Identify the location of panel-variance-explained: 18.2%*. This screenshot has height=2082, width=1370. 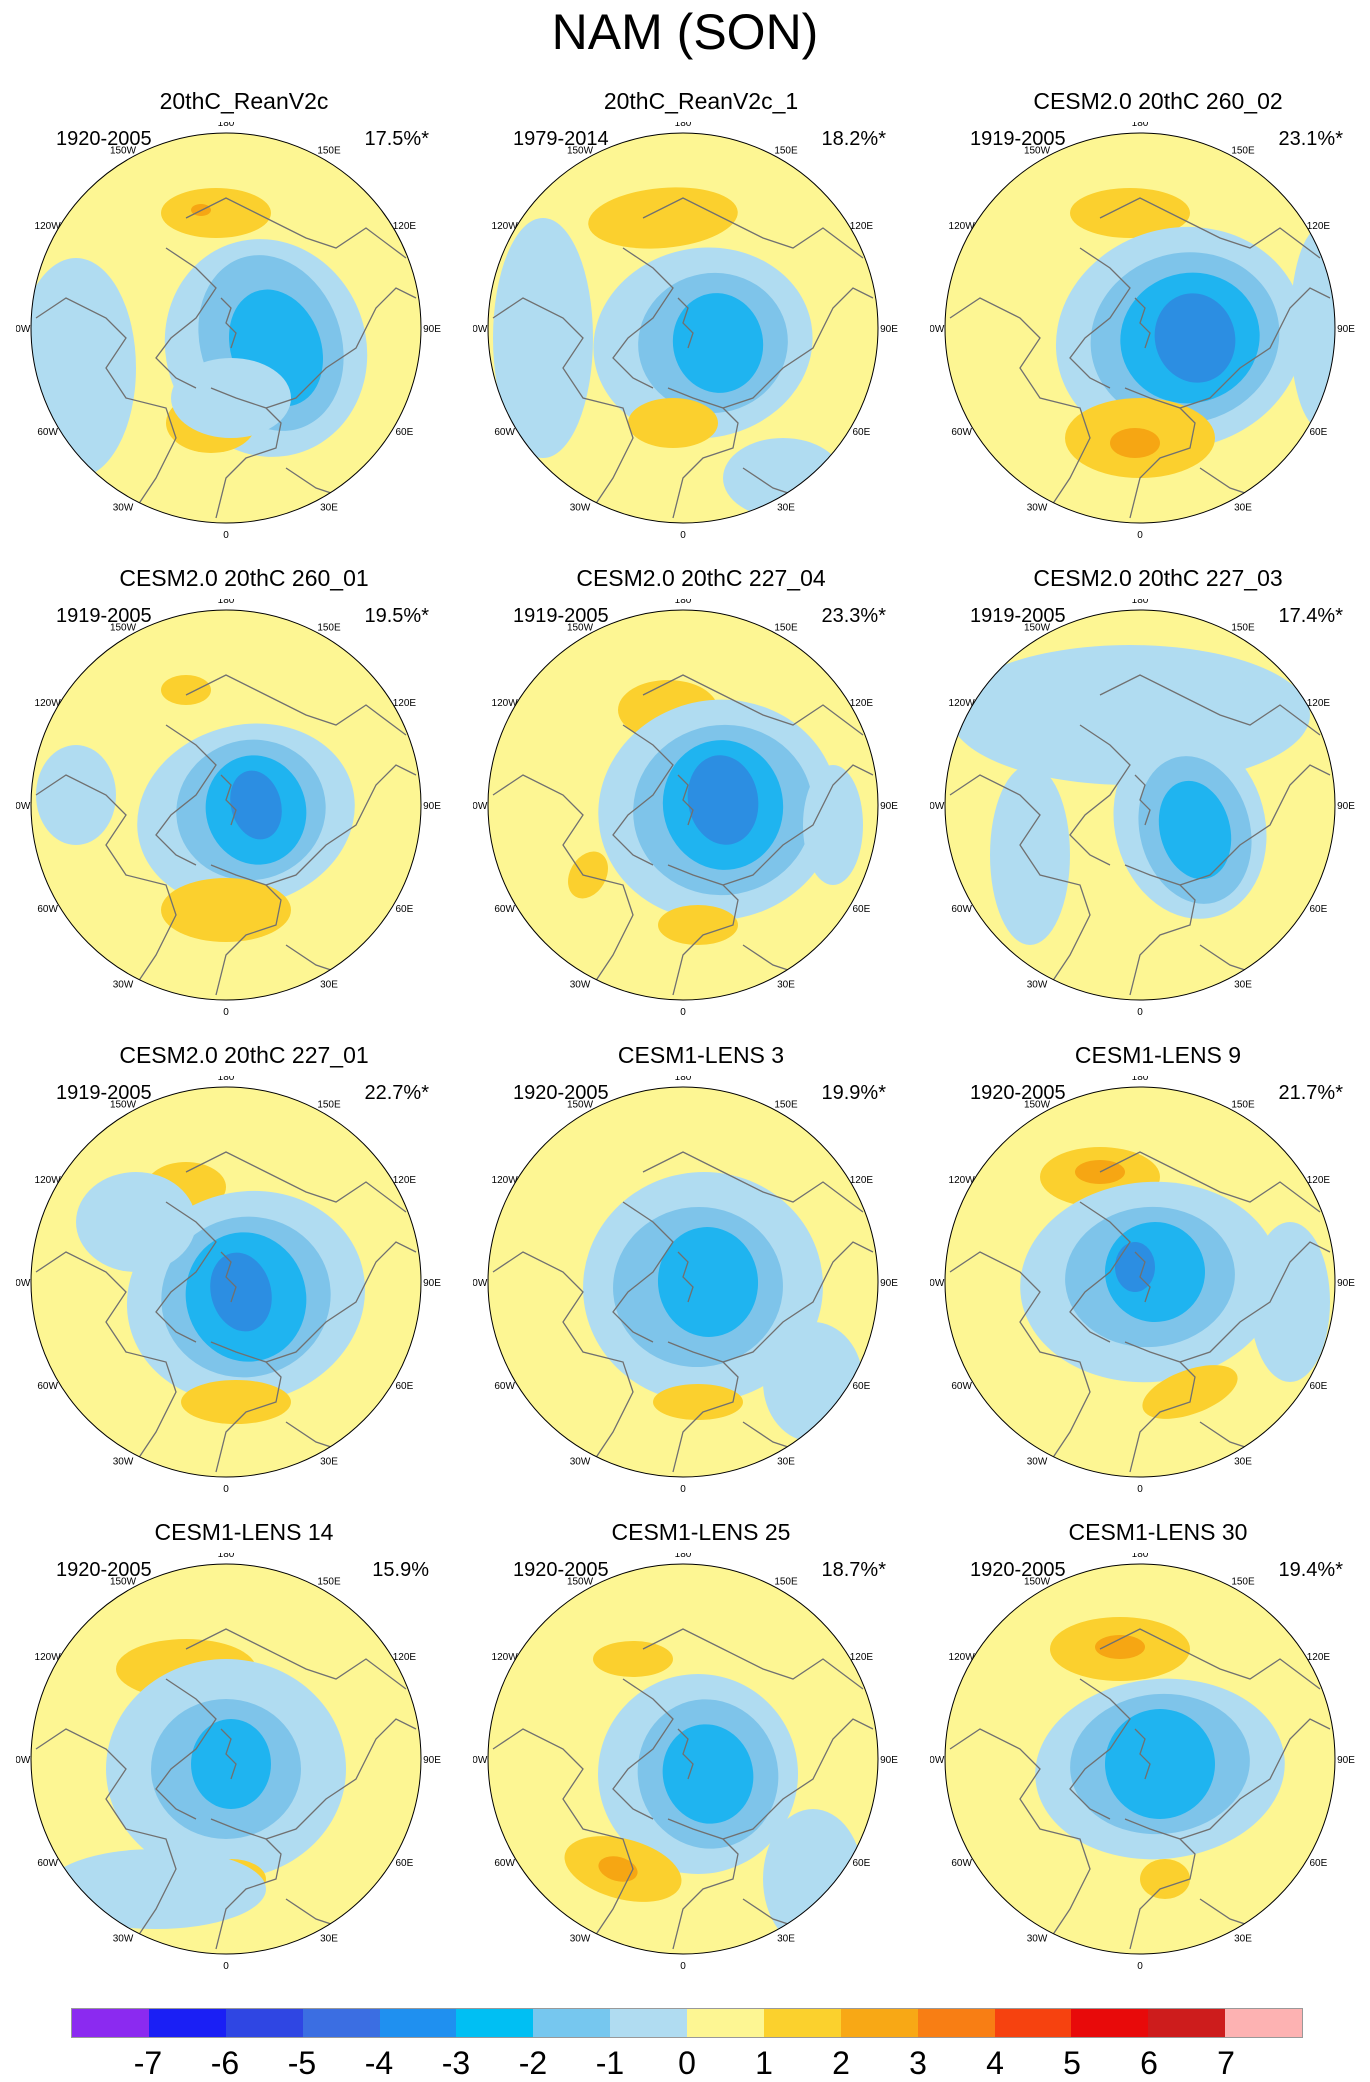
(854, 139).